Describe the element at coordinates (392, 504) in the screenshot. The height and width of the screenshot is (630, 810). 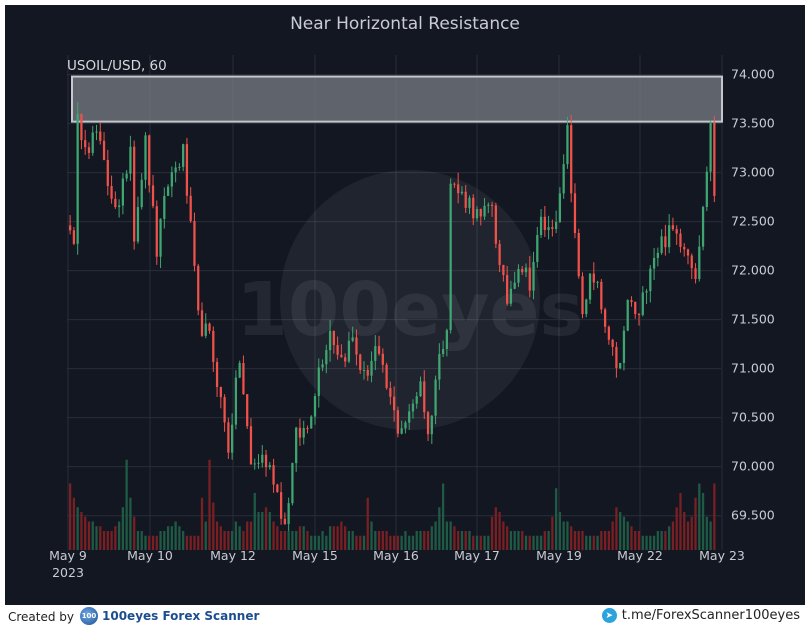
I see `volume-bars` at that location.